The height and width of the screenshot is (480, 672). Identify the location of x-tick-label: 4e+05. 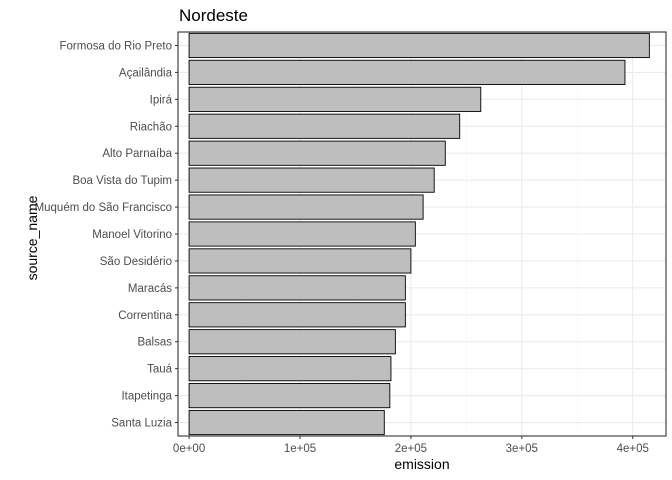
(633, 449).